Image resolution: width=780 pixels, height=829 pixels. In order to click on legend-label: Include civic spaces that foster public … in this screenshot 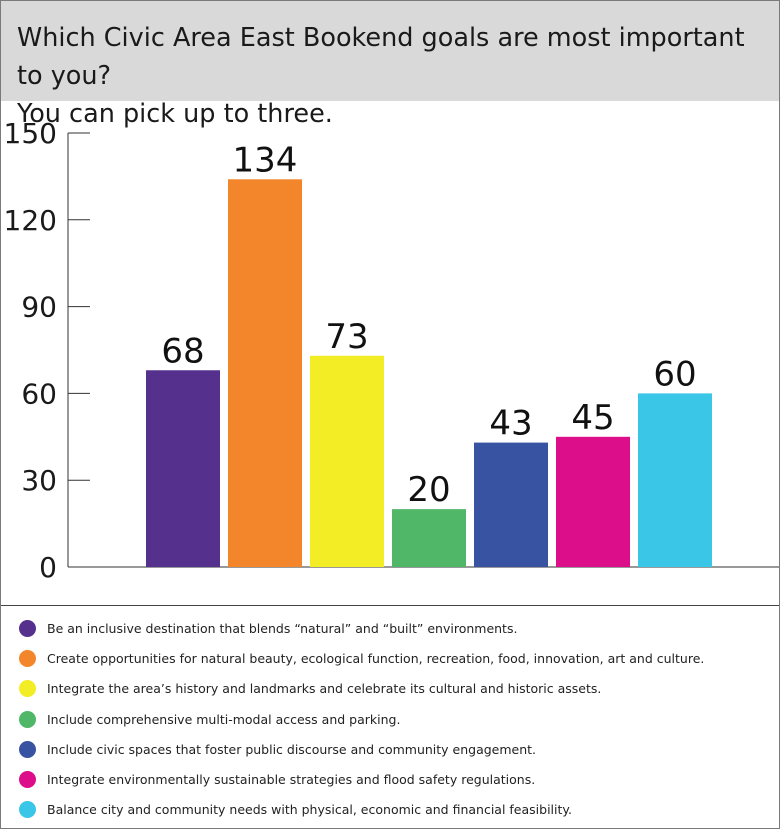, I will do `click(292, 749)`.